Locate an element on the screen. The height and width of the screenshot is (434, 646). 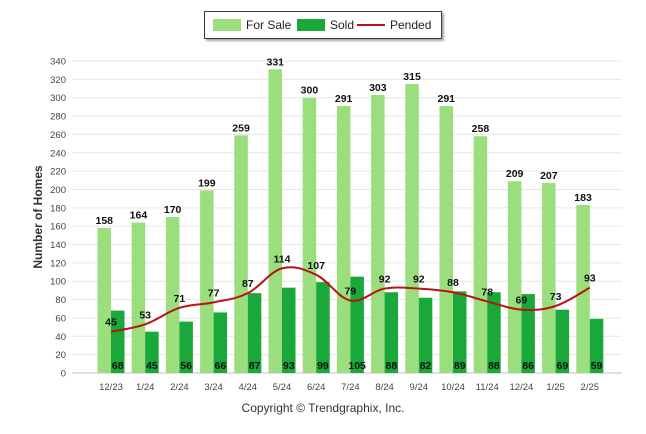
x-tick-label: 10/24 is located at coordinates (453, 387).